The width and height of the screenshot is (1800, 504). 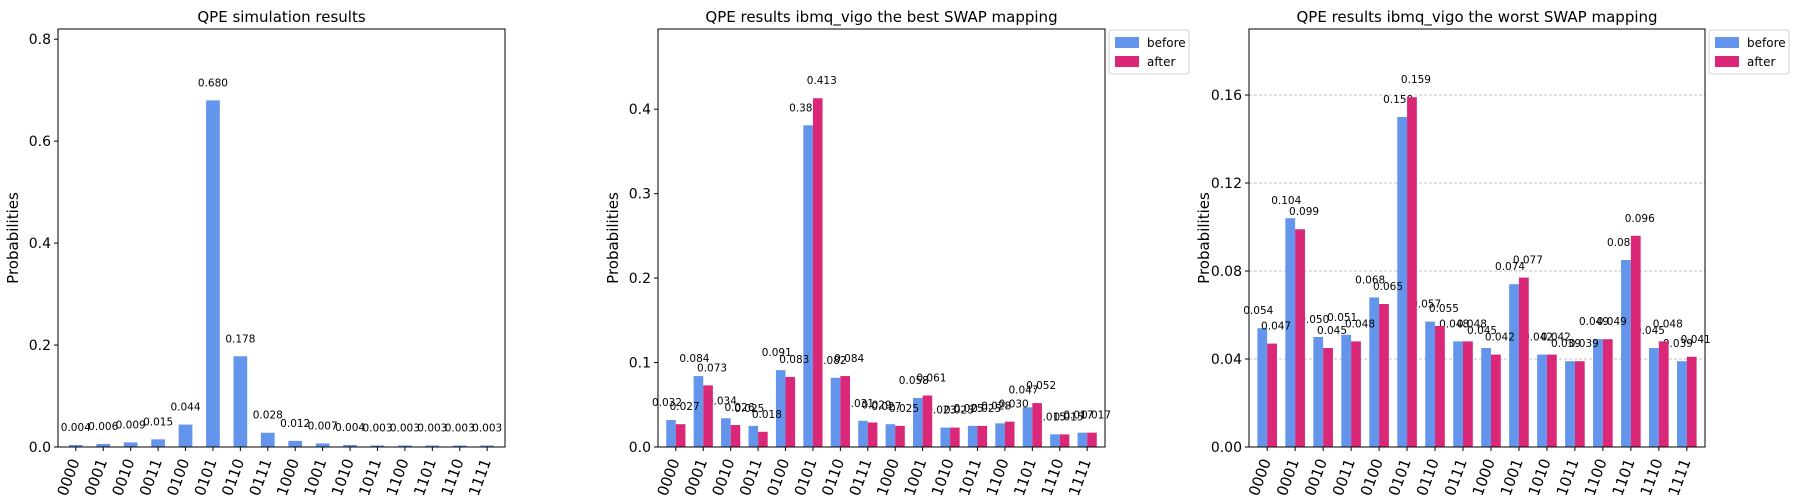 What do you see at coordinates (185, 408) in the screenshot?
I see `data-label: 0.044` at bounding box center [185, 408].